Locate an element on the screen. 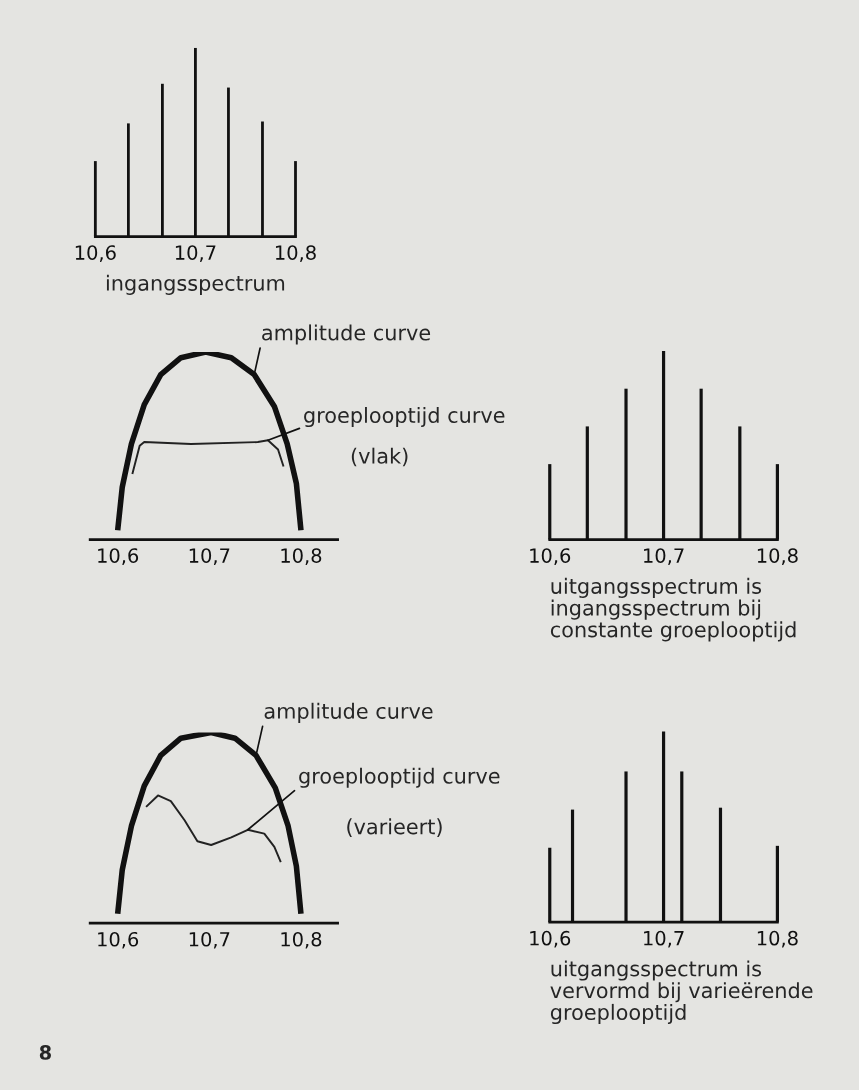 This screenshot has height=1090, width=859. text: (varieert) is located at coordinates (394, 827).